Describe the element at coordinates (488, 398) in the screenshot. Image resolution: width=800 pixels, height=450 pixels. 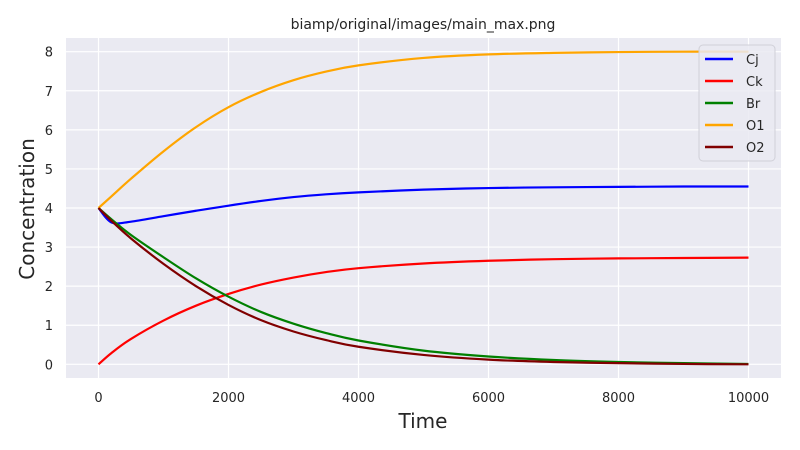
I see `x-tick-label: 6000` at that location.